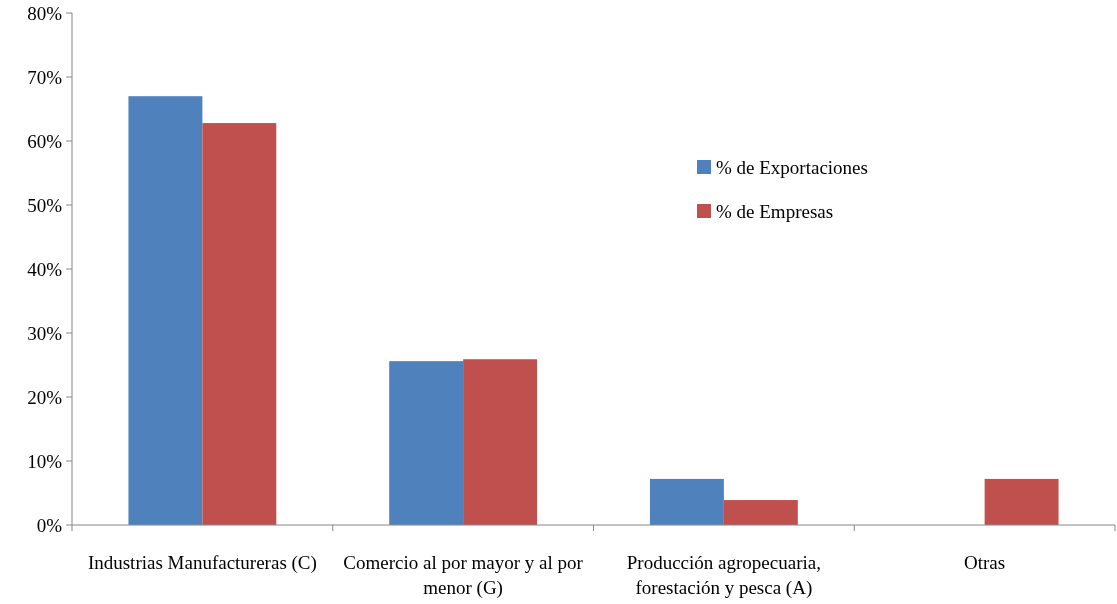 This screenshot has height=604, width=1117. I want to click on x-tick-label: Otras, so click(985, 562).